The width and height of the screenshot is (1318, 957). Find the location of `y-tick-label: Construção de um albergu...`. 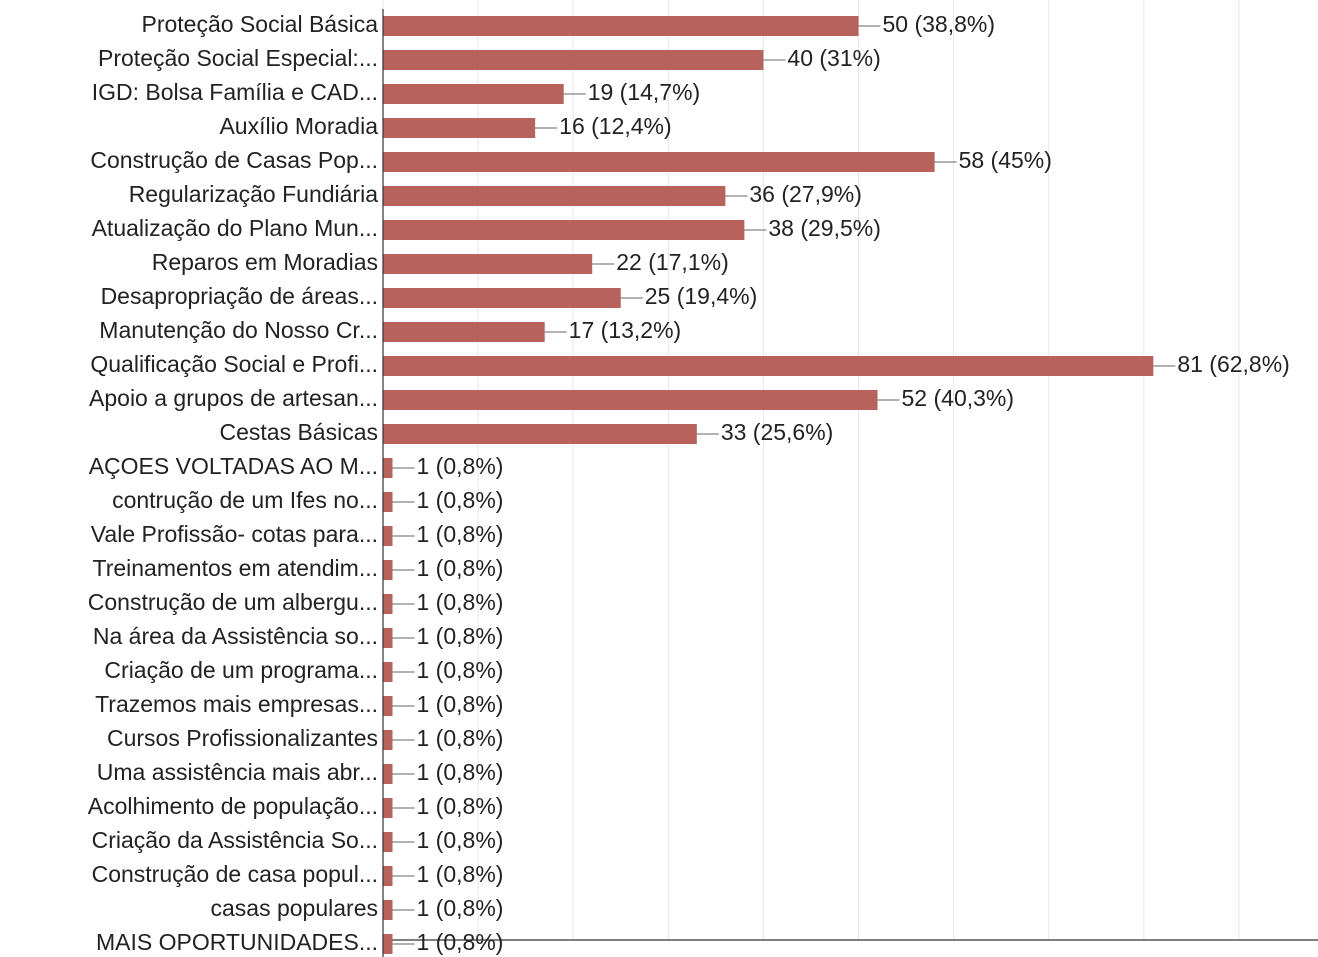

y-tick-label: Construção de um albergu... is located at coordinates (233, 602).